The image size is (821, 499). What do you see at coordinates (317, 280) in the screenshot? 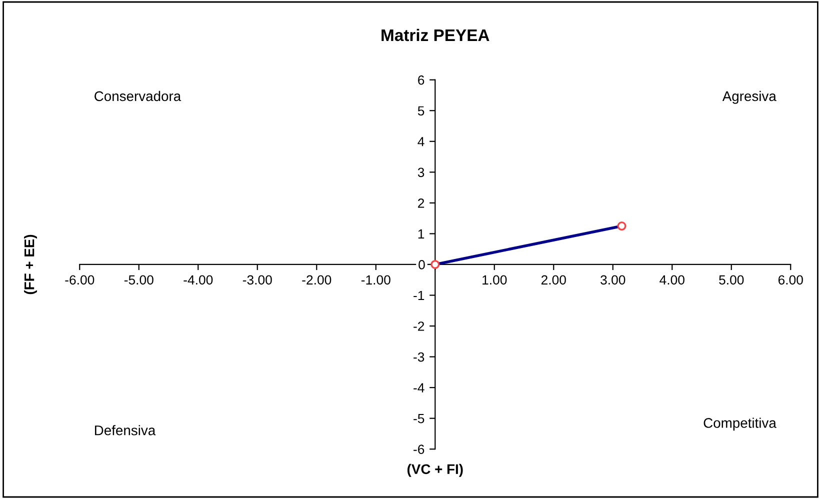
I see `x-tick-label: -2.00` at bounding box center [317, 280].